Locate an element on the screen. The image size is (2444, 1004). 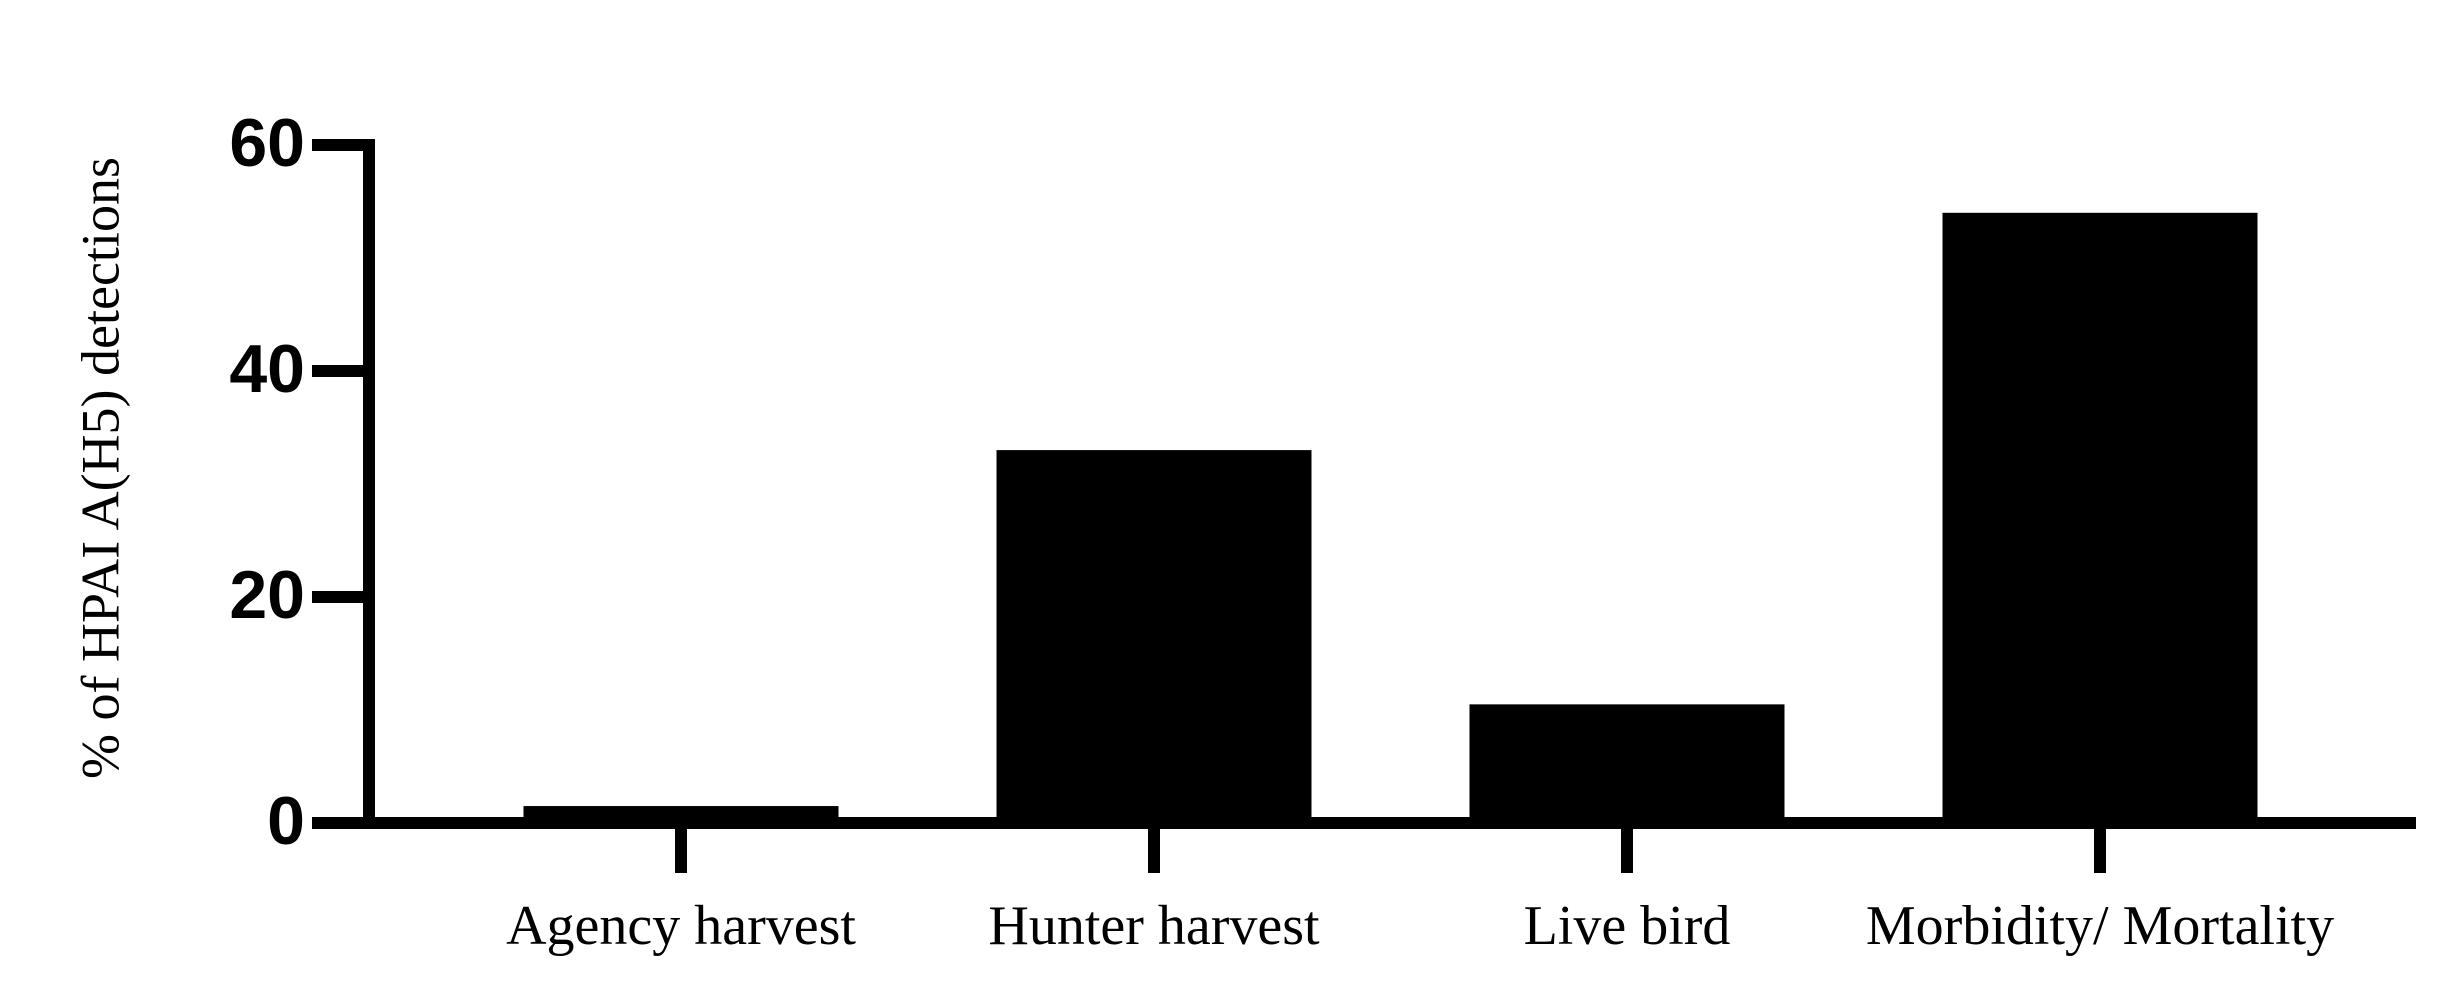
y-tick-label: 40 is located at coordinates (267, 369).